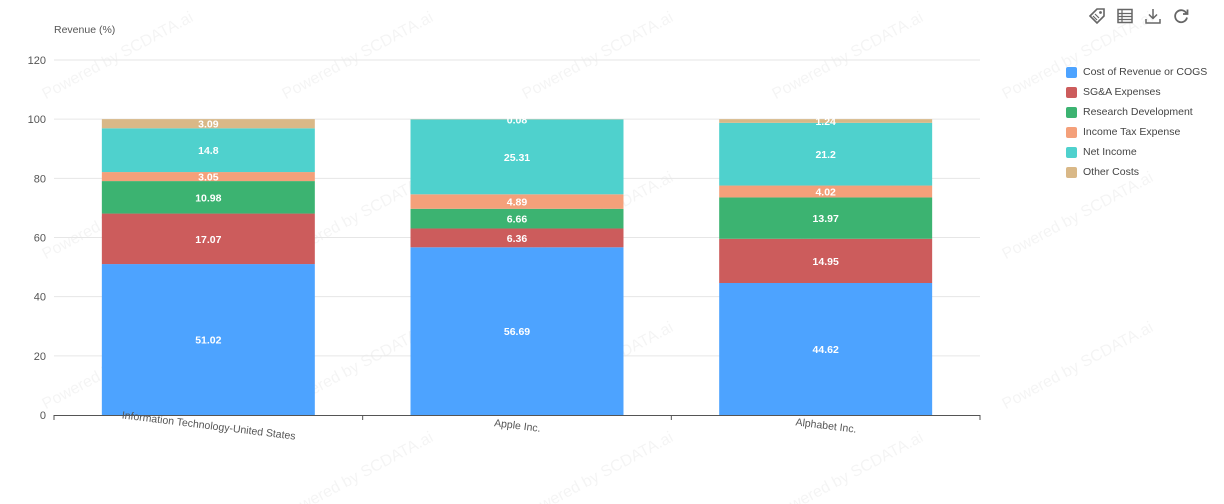 Image resolution: width=1224 pixels, height=504 pixels. Describe the element at coordinates (1132, 132) in the screenshot. I see `legend-label: Income Tax Expense` at that location.